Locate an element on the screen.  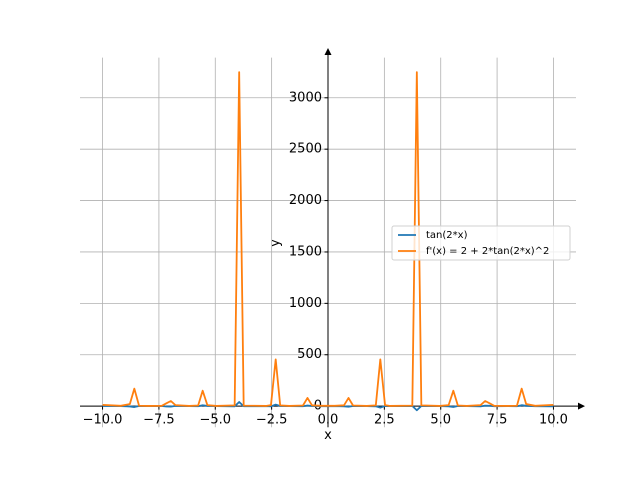
x-tick-label: 2.5 is located at coordinates (384, 420).